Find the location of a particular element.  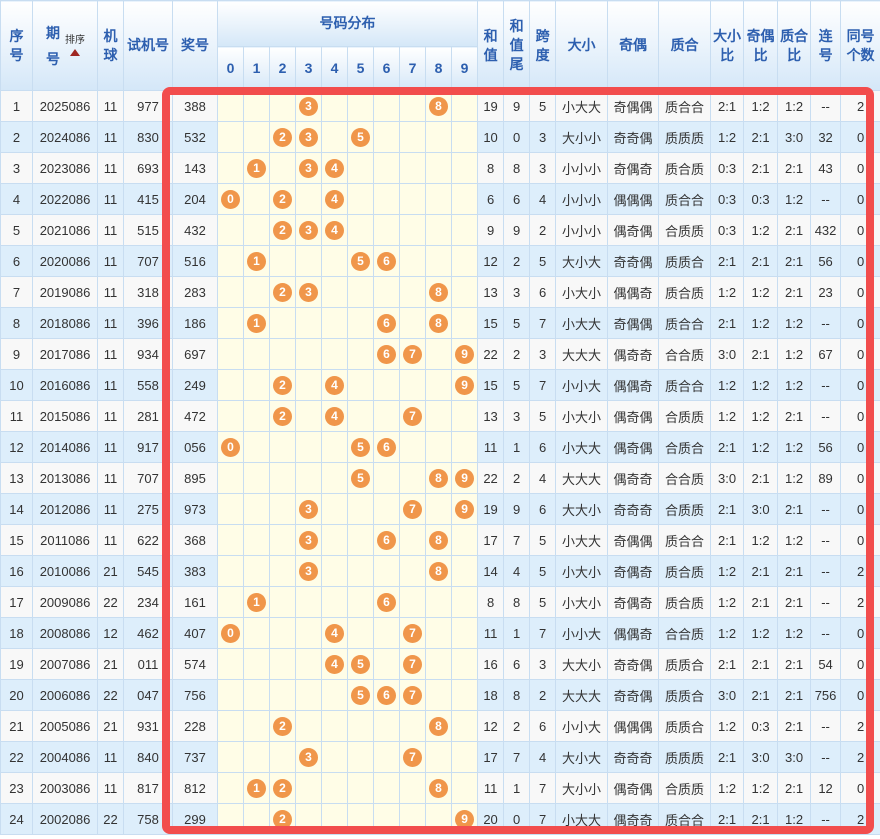

cell-test-number: 934 is located at coordinates (148, 354).